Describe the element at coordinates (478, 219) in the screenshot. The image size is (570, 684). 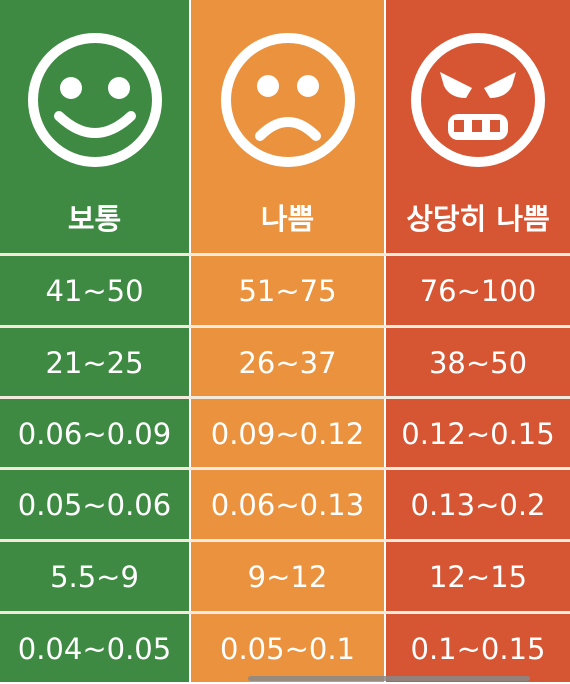
I see `column-label: 상당히 나쁨` at that location.